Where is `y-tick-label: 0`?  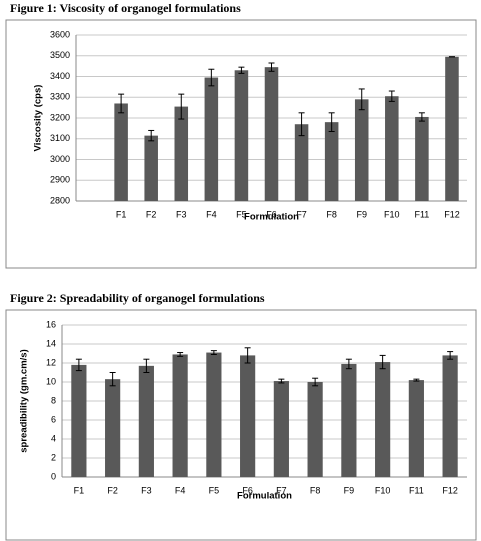 y-tick-label: 0 is located at coordinates (53, 476).